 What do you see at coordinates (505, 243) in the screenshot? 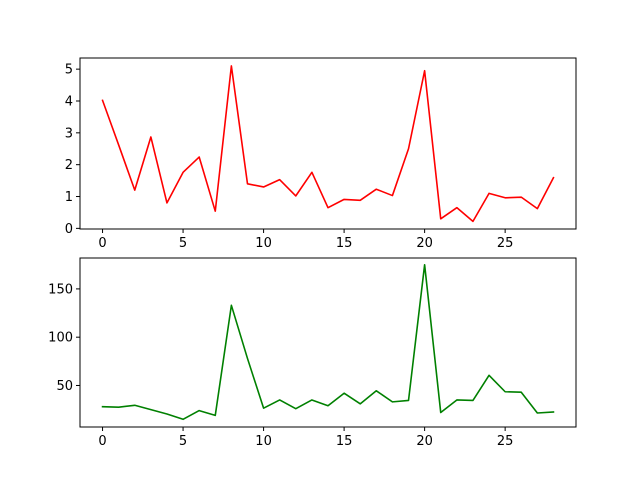
I see `top-x-tick-label: 25` at bounding box center [505, 243].